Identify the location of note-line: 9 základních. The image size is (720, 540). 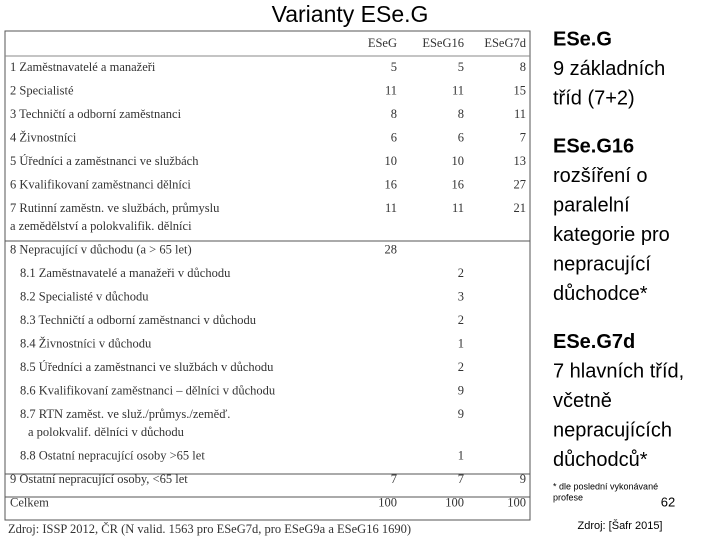
(609, 69).